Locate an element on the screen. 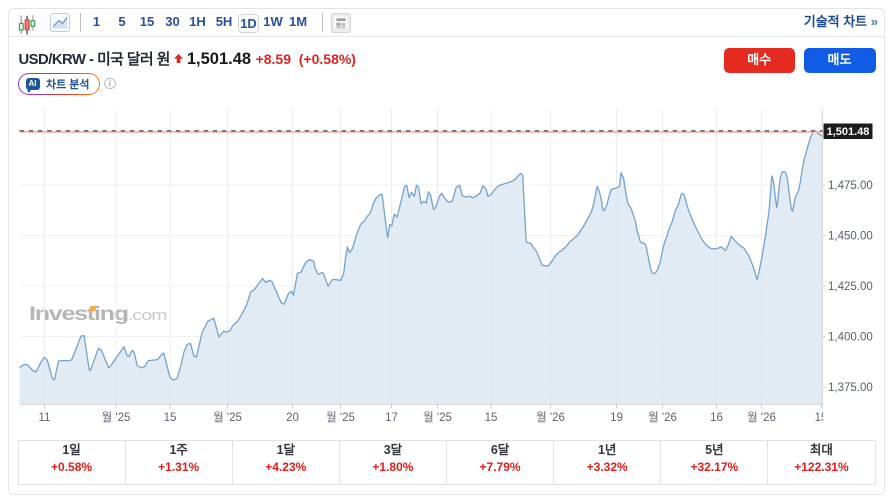 This screenshot has height=503, width=891. svg-text: 1,501.48 is located at coordinates (847, 132).